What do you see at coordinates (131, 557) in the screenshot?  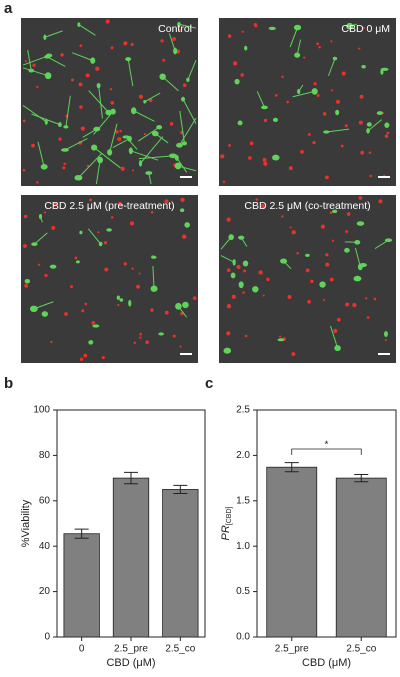 I see `bar` at bounding box center [131, 557].